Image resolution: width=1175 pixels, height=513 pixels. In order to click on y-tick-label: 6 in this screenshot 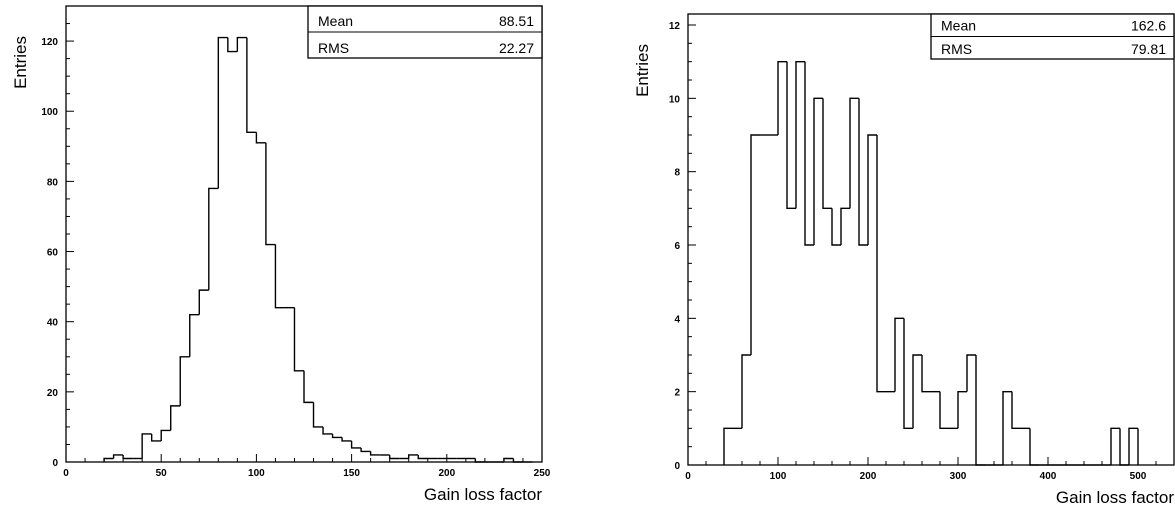, I will do `click(677, 246)`.